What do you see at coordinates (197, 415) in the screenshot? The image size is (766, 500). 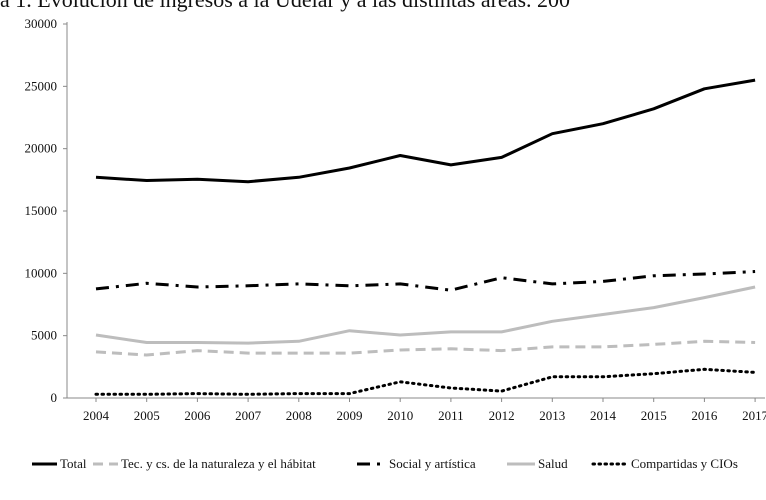 I see `x-tick-label: 2006` at bounding box center [197, 415].